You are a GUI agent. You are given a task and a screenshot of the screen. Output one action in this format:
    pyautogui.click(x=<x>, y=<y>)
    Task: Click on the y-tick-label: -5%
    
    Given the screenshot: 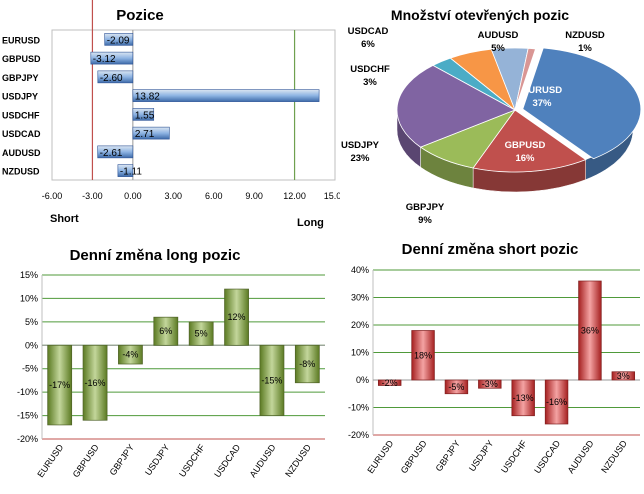 What is the action you would take?
    pyautogui.click(x=30, y=369)
    